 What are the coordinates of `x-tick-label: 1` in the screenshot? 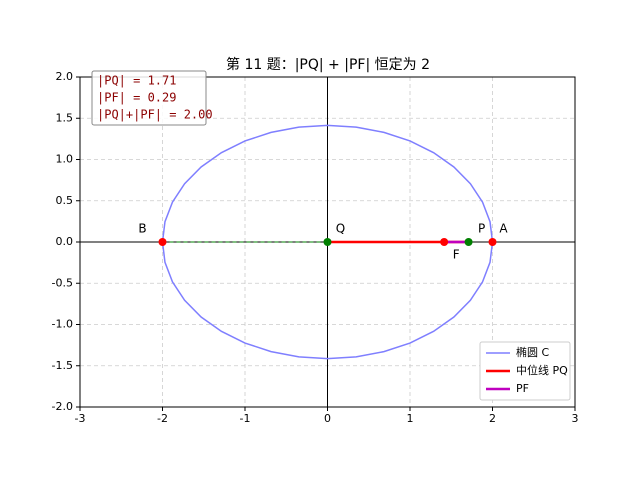 It's located at (410, 418).